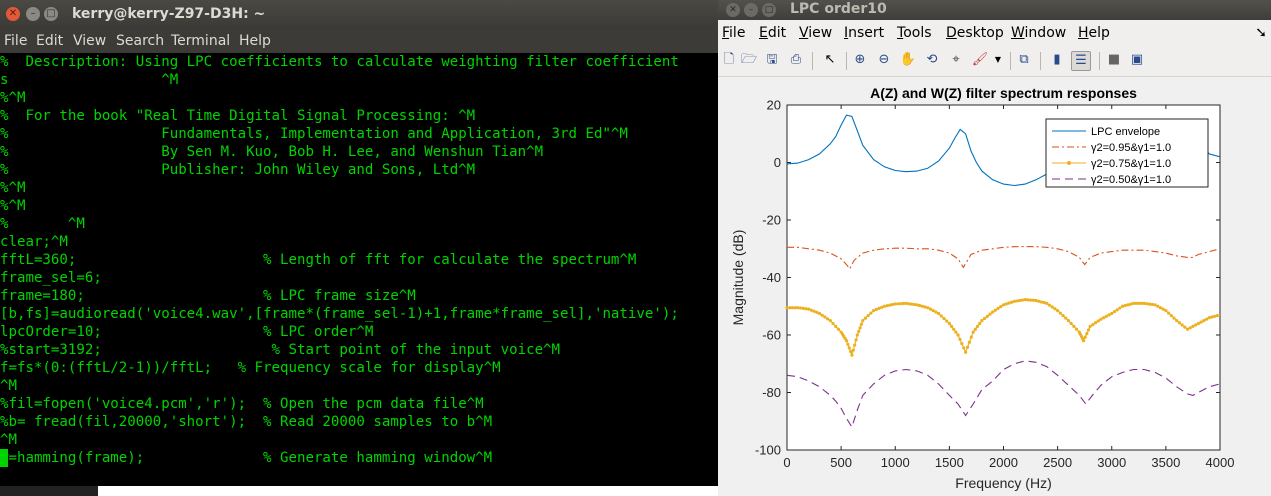 This screenshot has width=1271, height=496. What do you see at coordinates (187, 332) in the screenshot?
I see `terminal-line: lpcOrder=10; % LPC order^M` at bounding box center [187, 332].